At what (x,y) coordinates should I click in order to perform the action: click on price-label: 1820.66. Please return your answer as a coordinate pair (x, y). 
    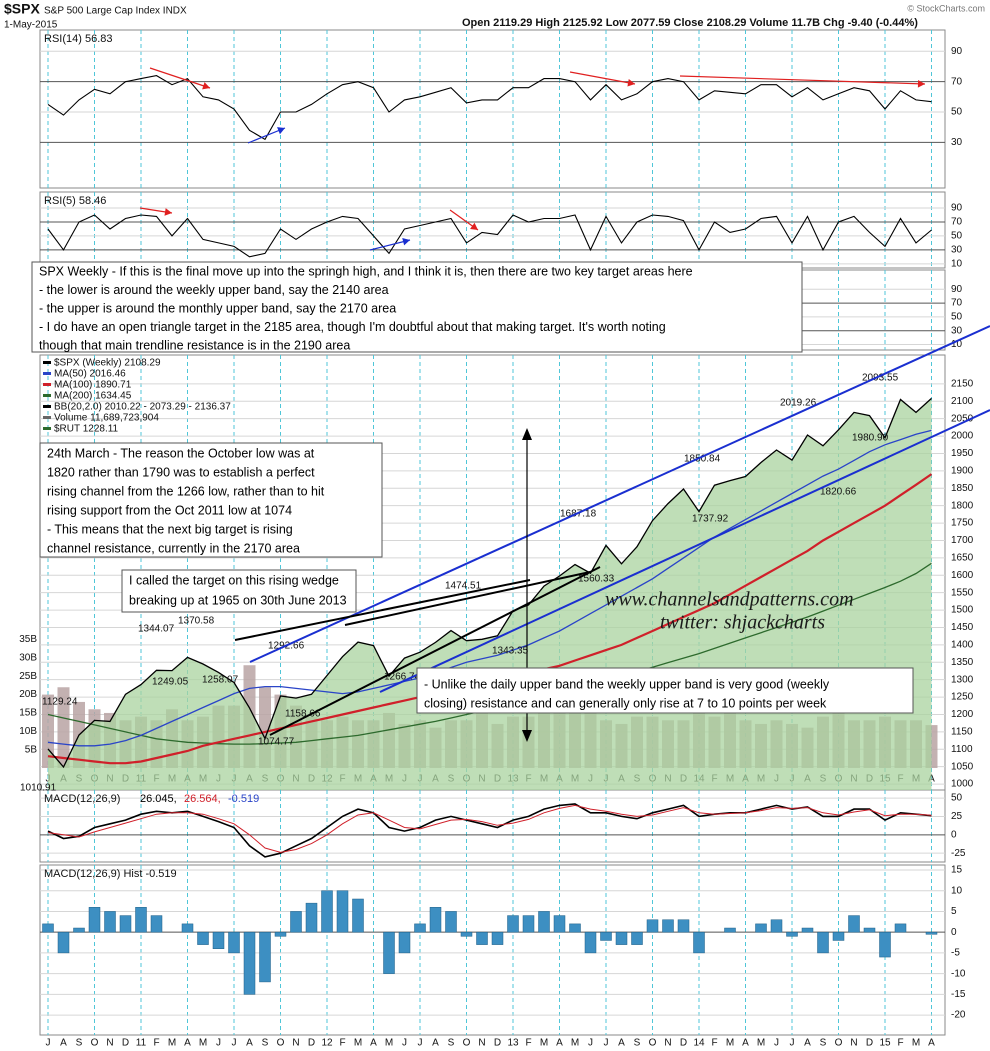
    Looking at the image, I should click on (838, 492).